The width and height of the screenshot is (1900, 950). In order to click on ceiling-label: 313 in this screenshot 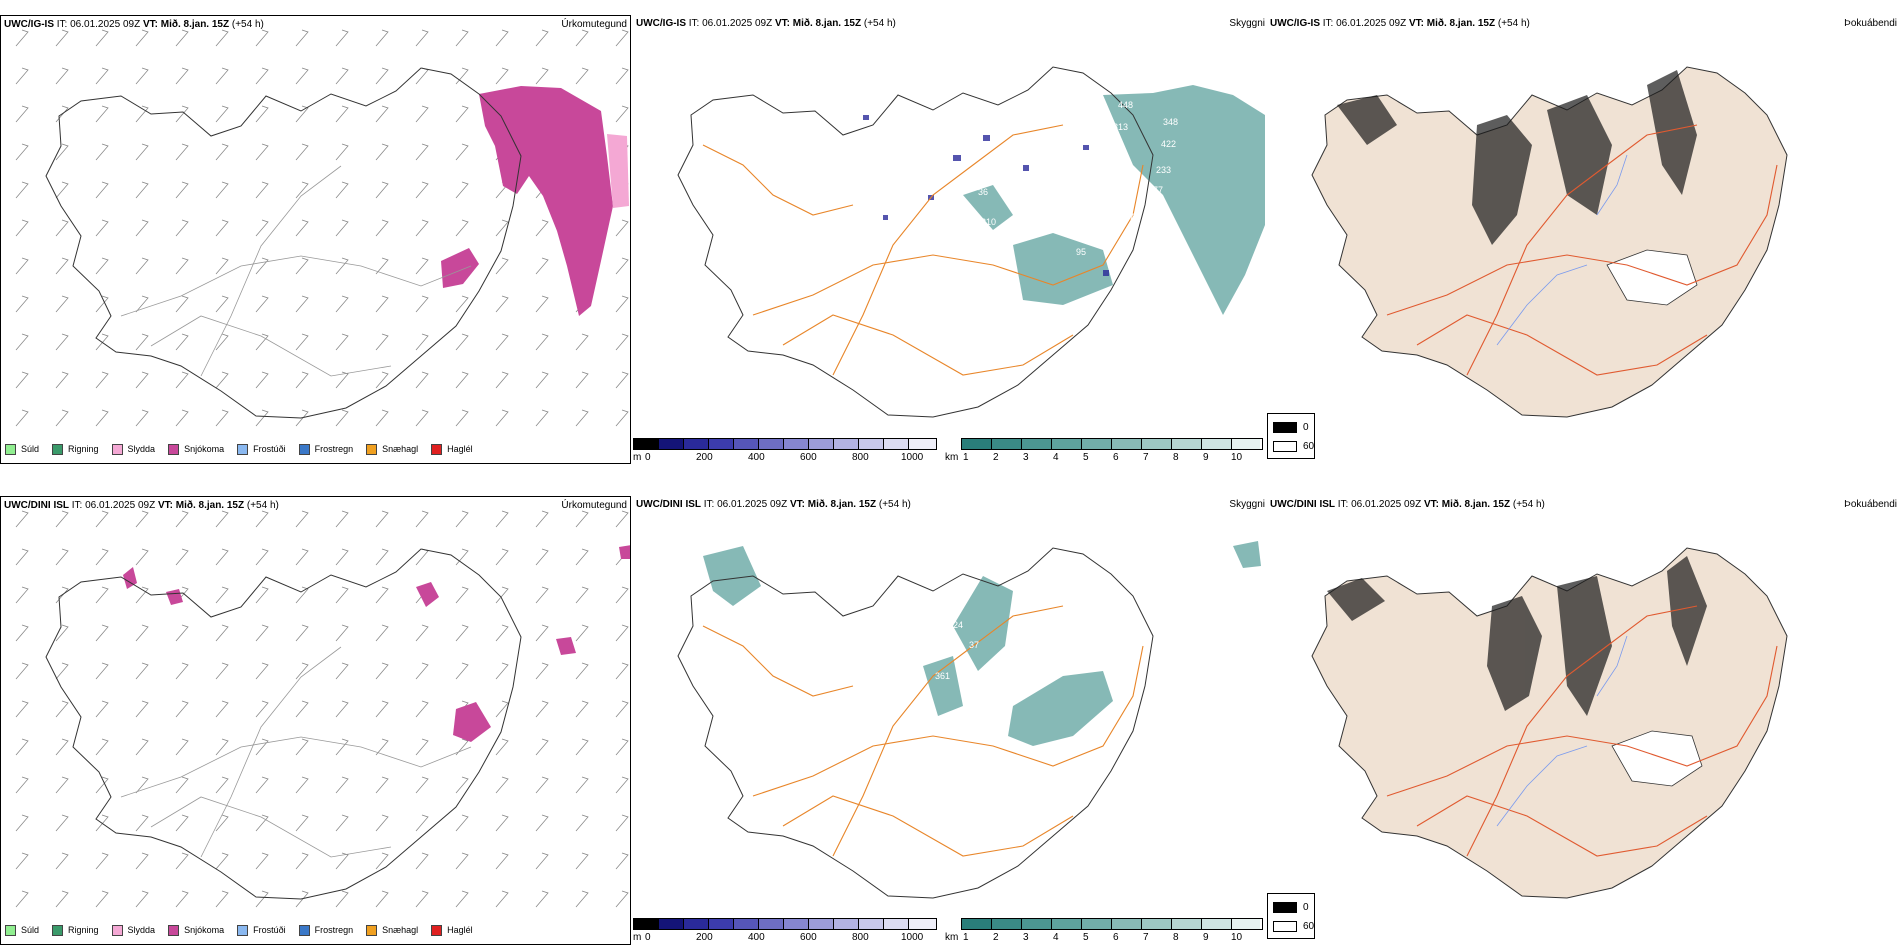, I will do `click(1120, 127)`.